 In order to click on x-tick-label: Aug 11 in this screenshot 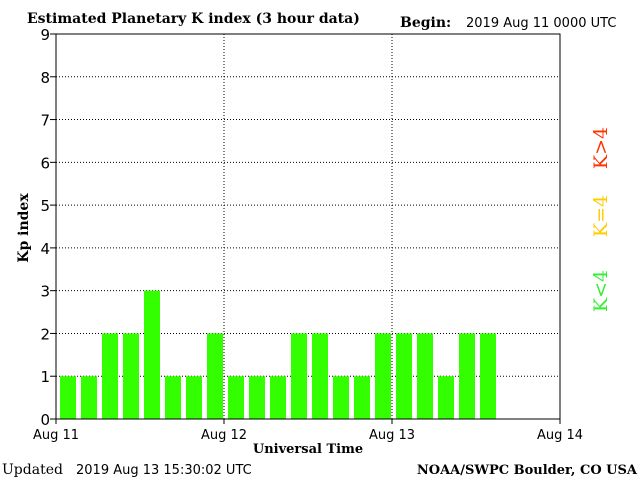, I will do `click(56, 435)`.